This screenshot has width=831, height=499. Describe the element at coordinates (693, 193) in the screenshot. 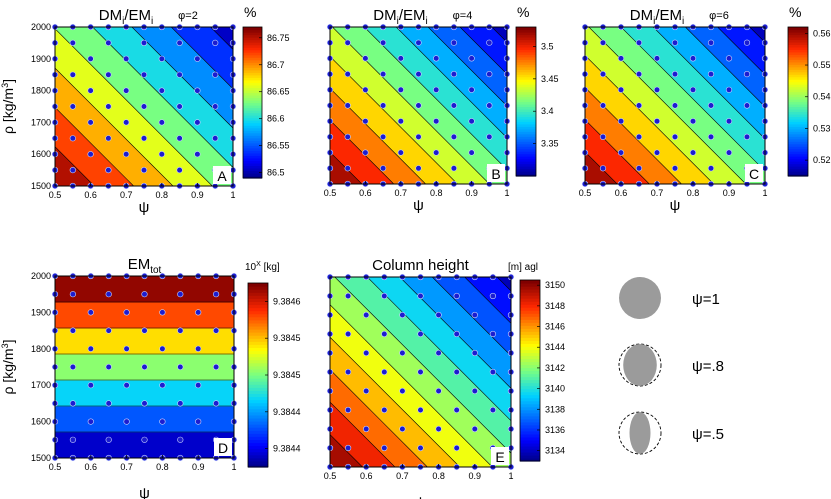

I see `x-tick-label: 0.8` at that location.